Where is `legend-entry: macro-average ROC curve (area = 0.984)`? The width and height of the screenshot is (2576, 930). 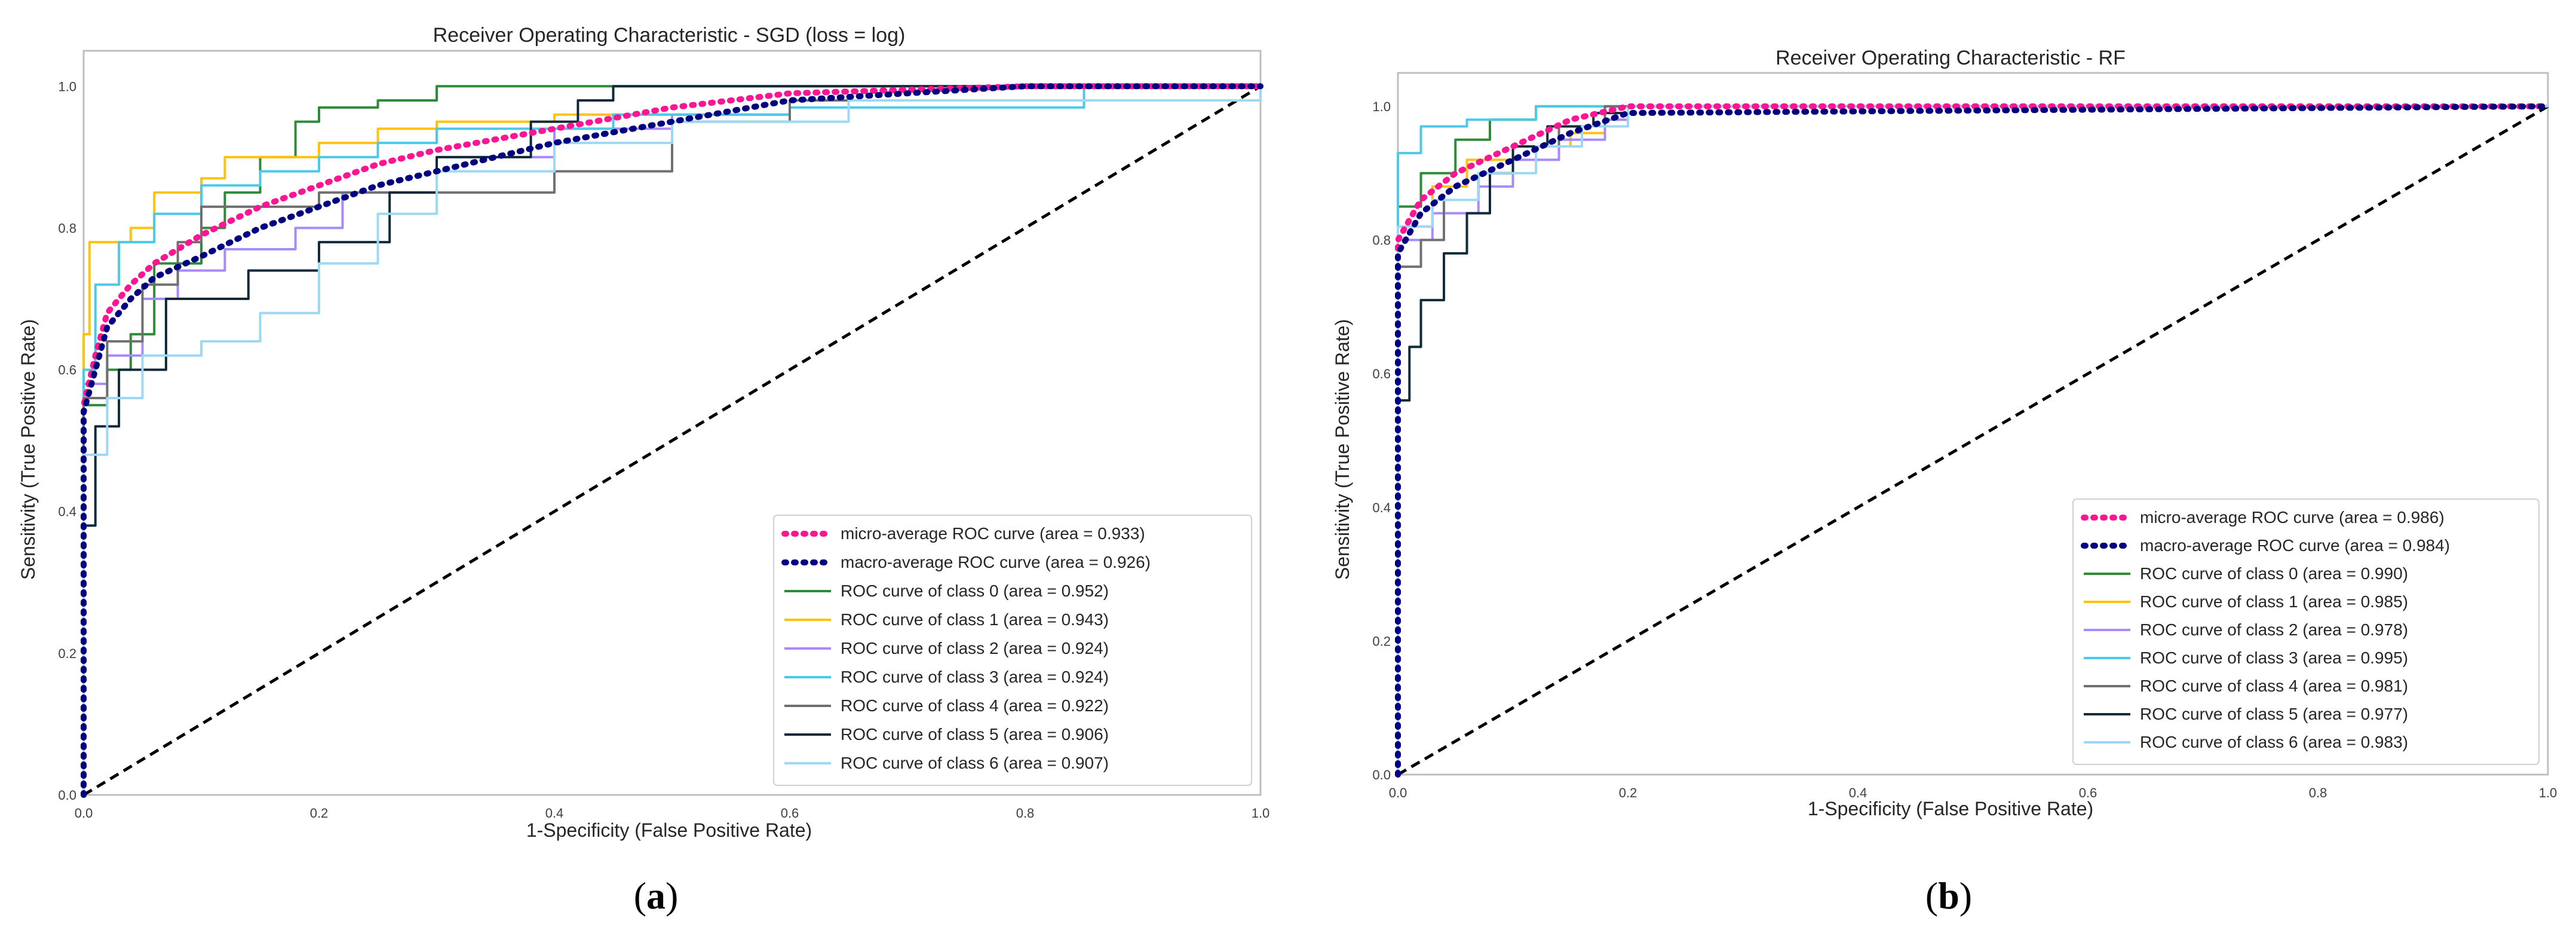 legend-entry: macro-average ROC curve (area = 0.984) is located at coordinates (2295, 545).